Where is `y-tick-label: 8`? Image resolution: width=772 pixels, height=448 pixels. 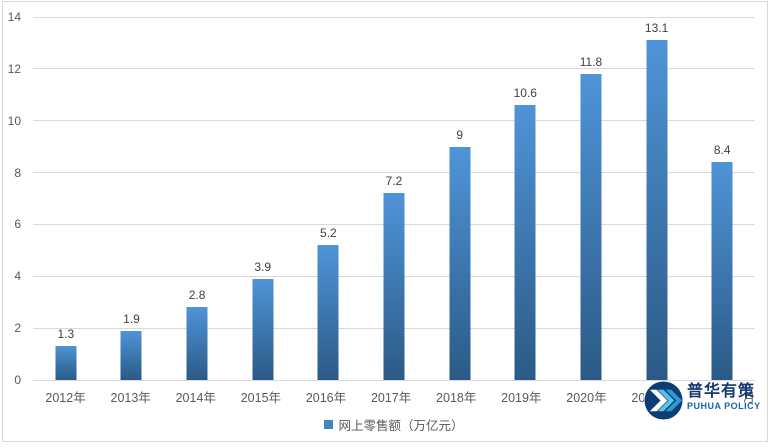
y-tick-label: 8 is located at coordinates (17, 172).